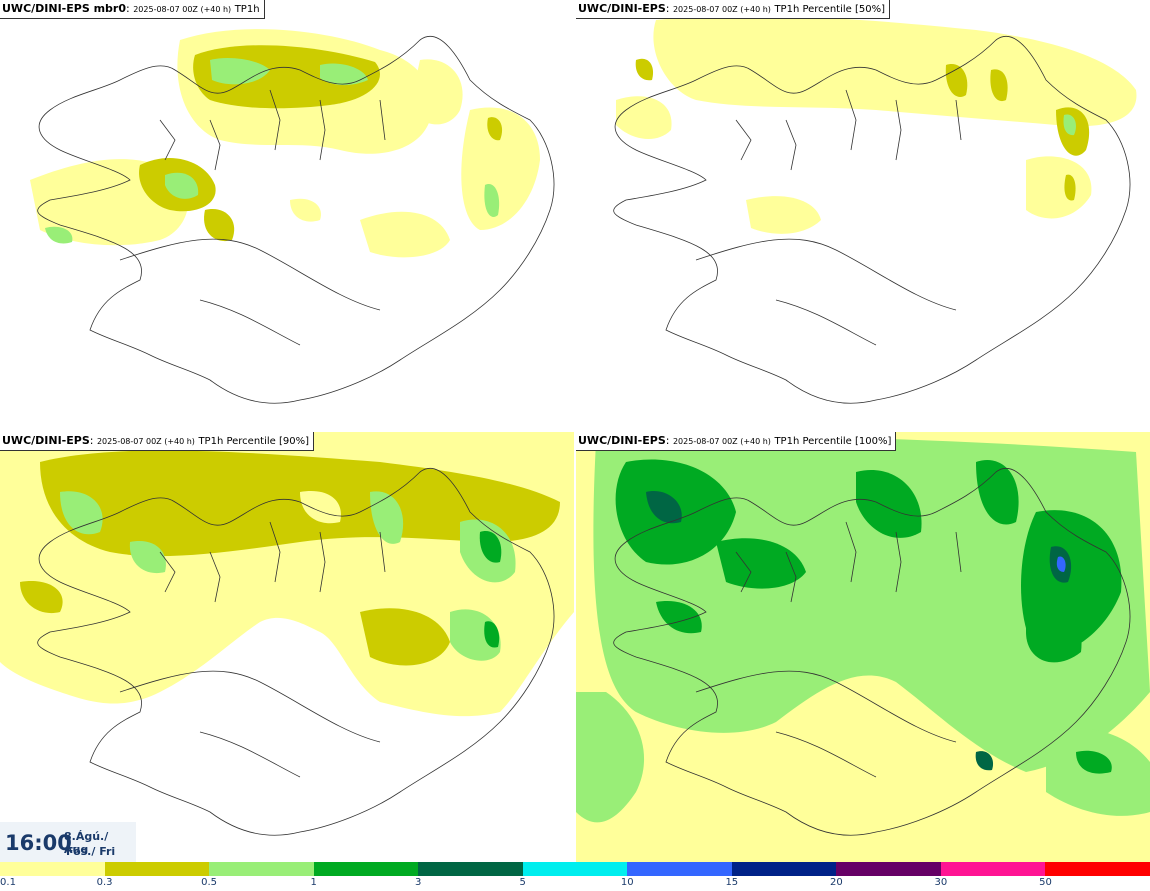 The height and width of the screenshot is (891, 1150). Describe the element at coordinates (313, 882) in the screenshot. I see `legend-label: 1` at that location.